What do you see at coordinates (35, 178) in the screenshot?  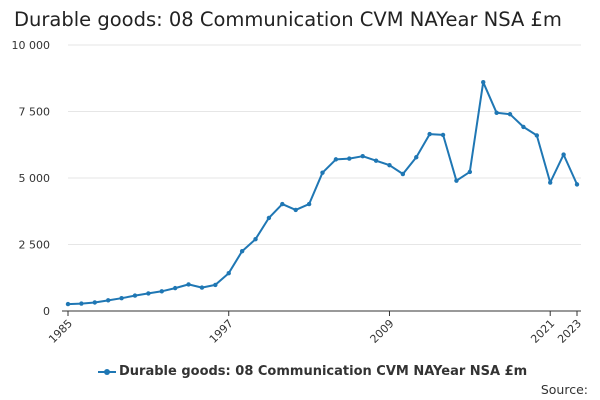 I see `y-tick-label: 5 000` at bounding box center [35, 178].